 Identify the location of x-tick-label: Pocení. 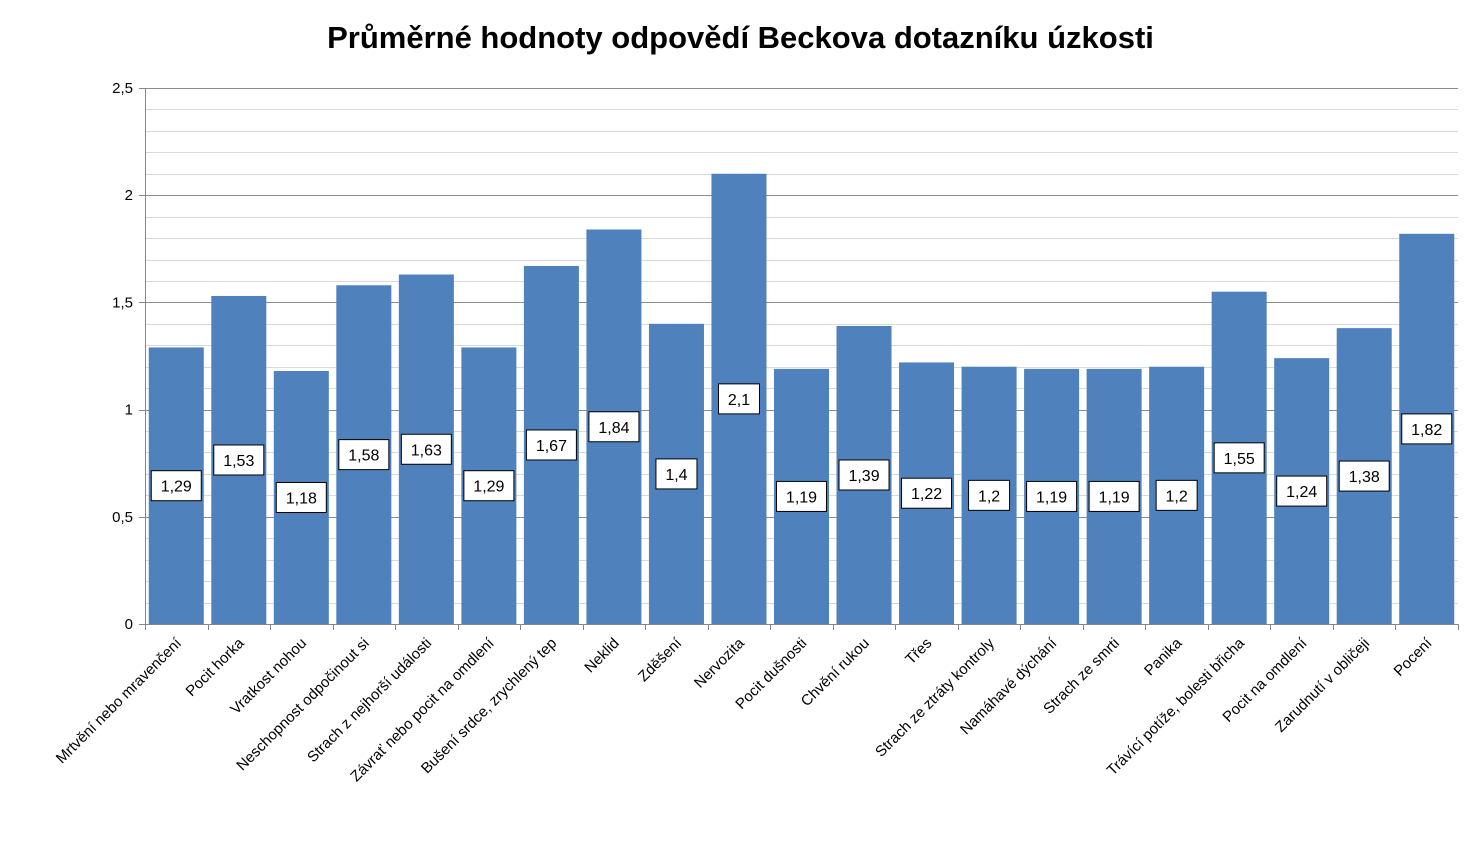
(1414, 657).